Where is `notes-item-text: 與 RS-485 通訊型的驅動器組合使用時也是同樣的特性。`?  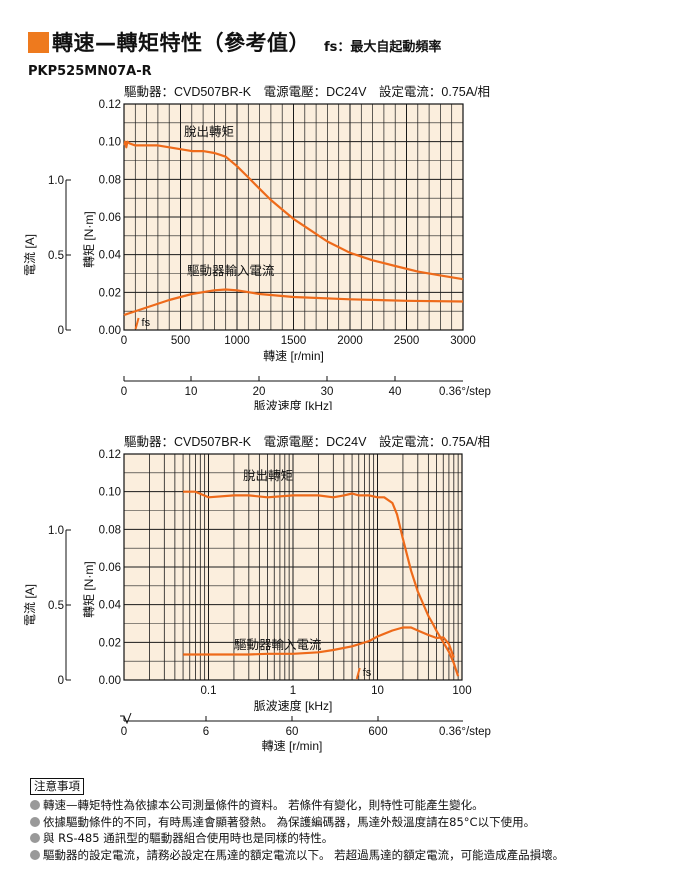 notes-item-text: 與 RS-485 通訊型的驅動器組合使用時也是同樣的特性。 is located at coordinates (188, 838).